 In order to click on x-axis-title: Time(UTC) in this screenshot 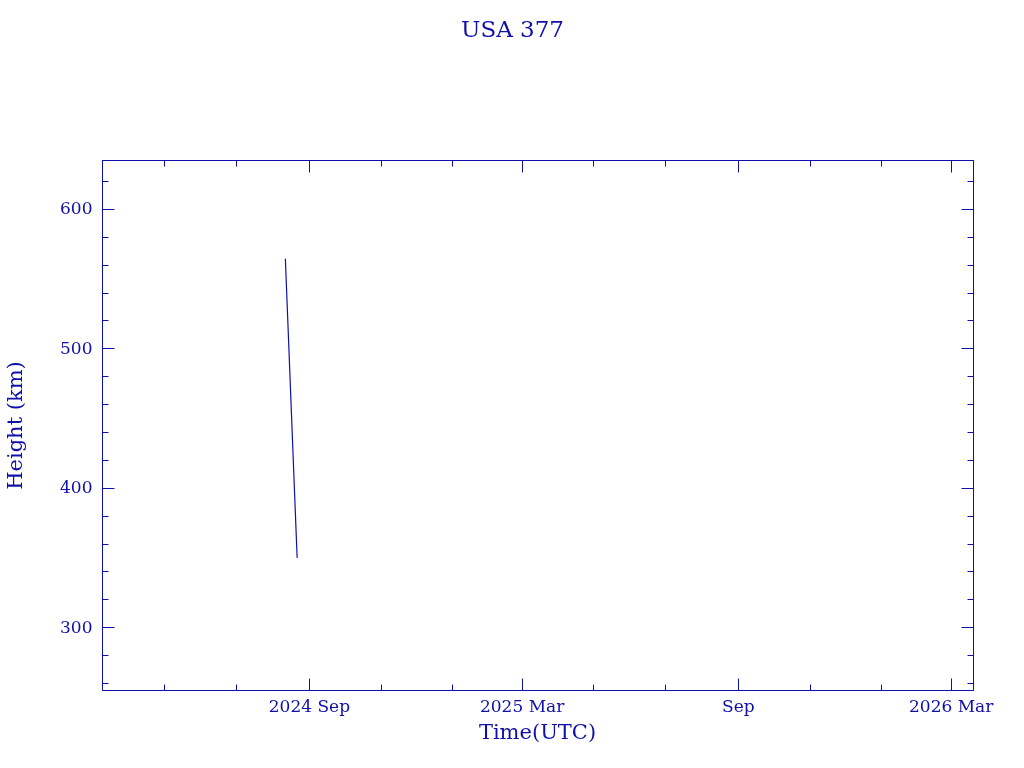, I will do `click(537, 731)`.